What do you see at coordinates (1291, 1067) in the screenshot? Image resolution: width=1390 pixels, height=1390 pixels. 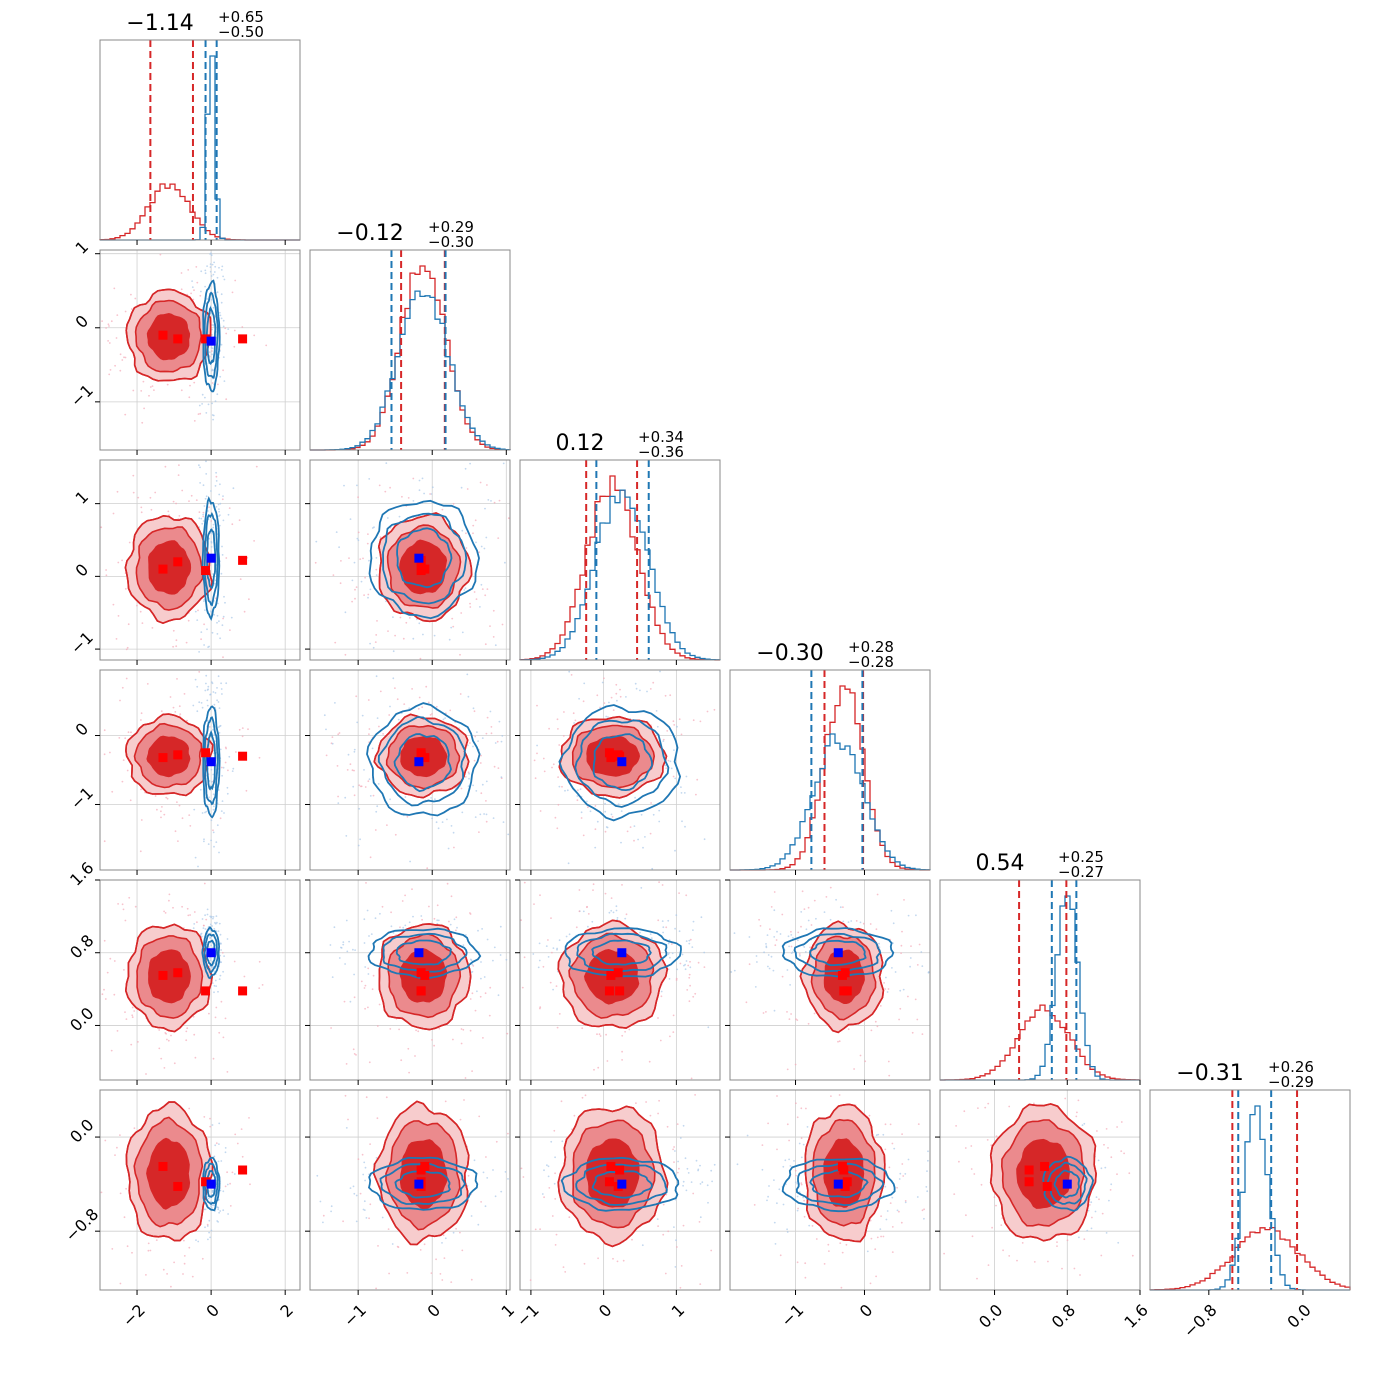 I see `panel-title-plus: +0.26` at bounding box center [1291, 1067].